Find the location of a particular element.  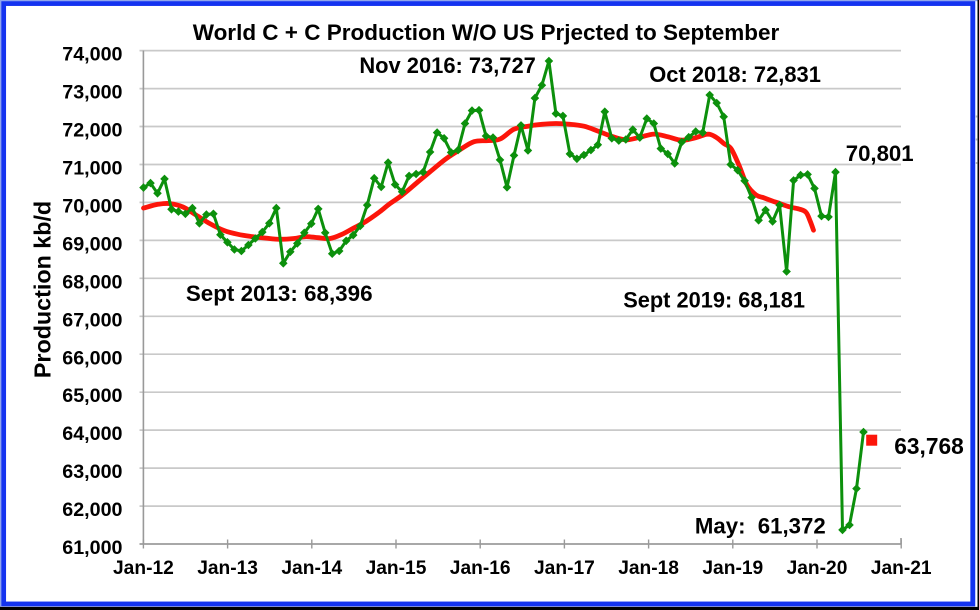

svg-text: 72,000 is located at coordinates (92, 131).